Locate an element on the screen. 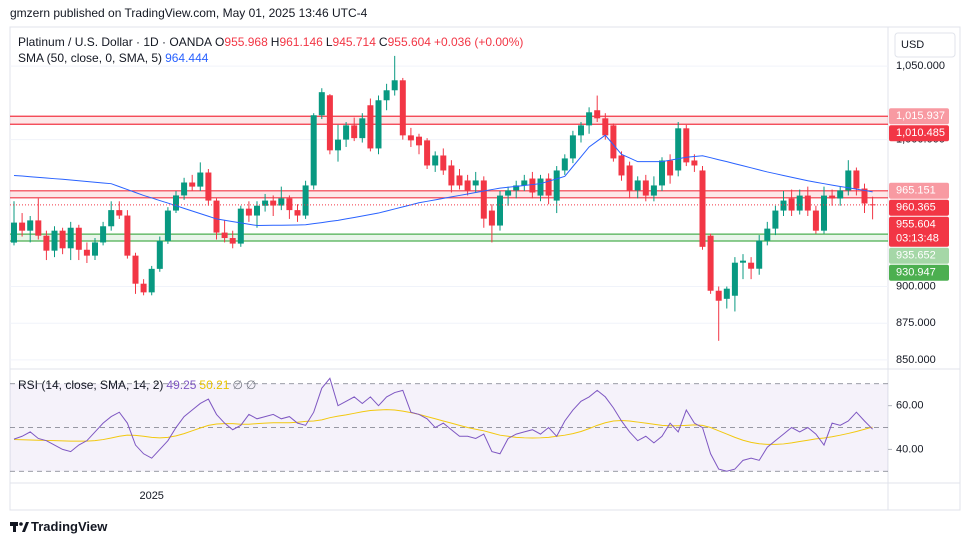 Image resolution: width=970 pixels, height=545 pixels. ohlc-key: C is located at coordinates (383, 42).